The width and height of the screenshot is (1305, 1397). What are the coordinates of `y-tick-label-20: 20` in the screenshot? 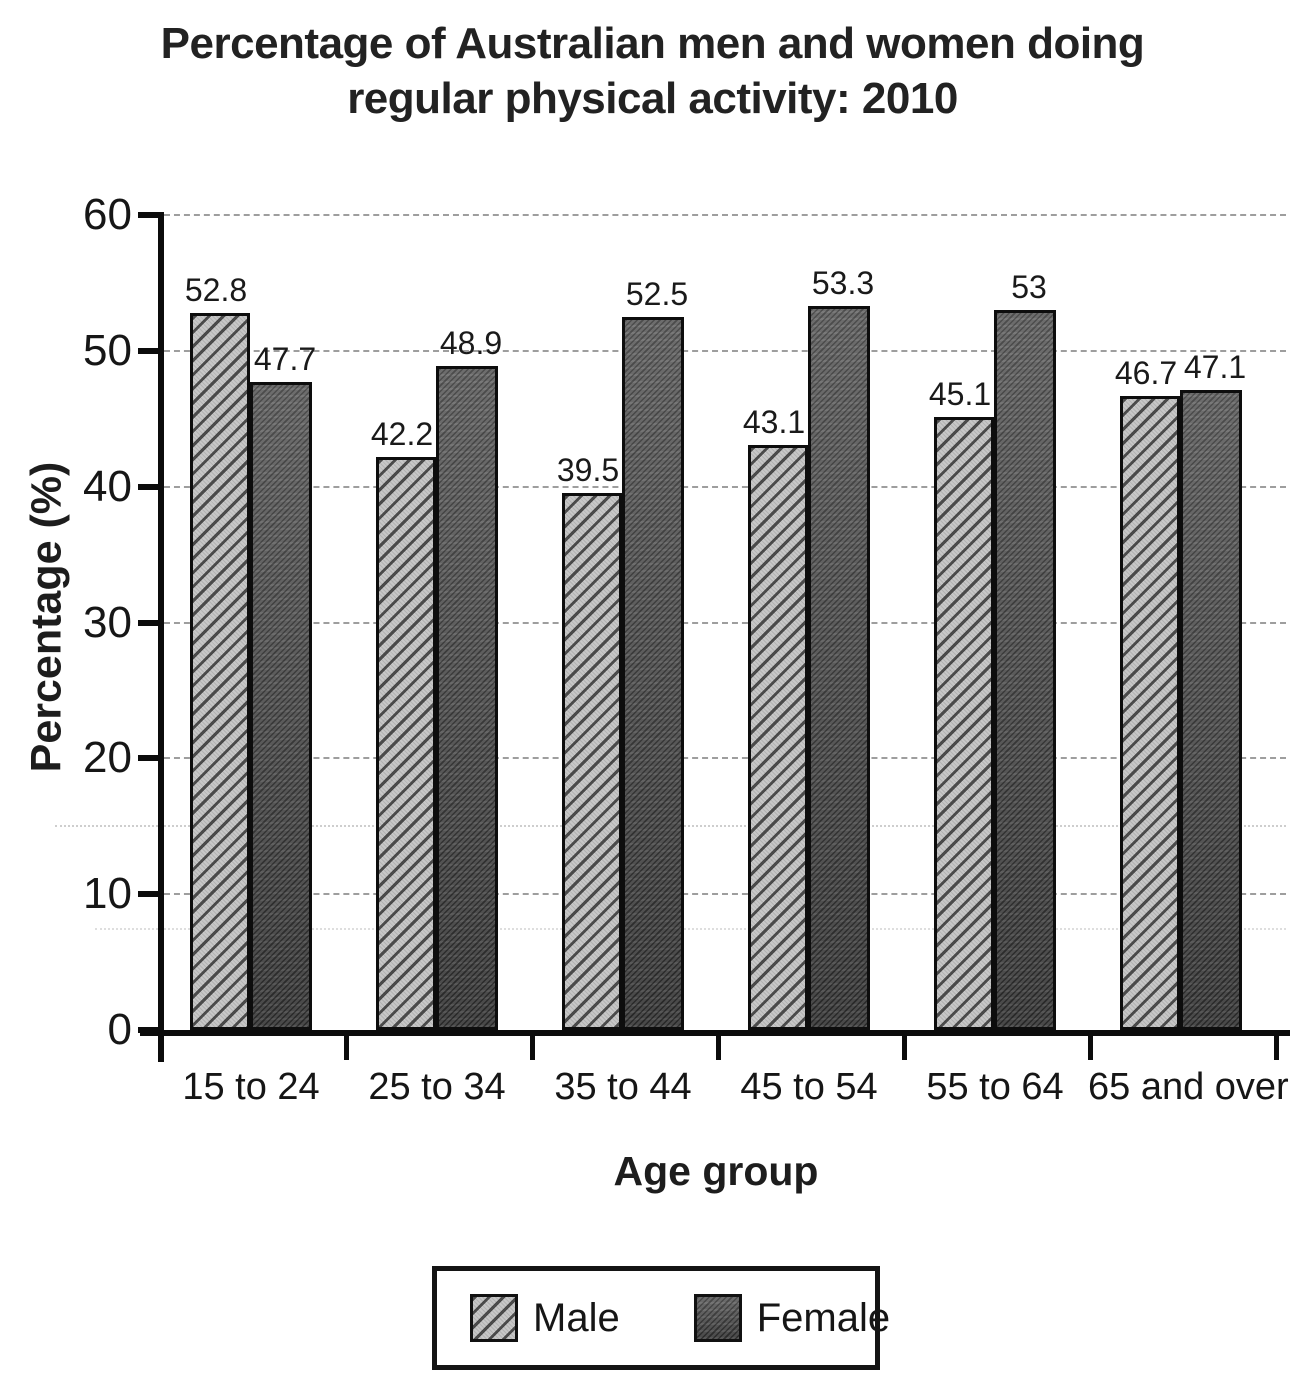 It's located at (107, 758).